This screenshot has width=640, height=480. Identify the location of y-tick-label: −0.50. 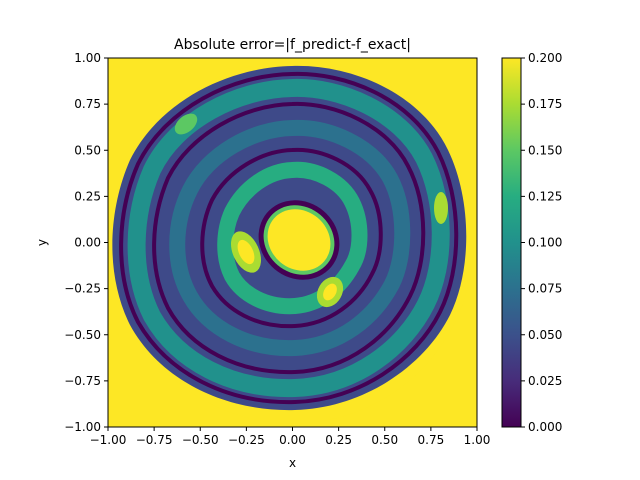
(82, 335).